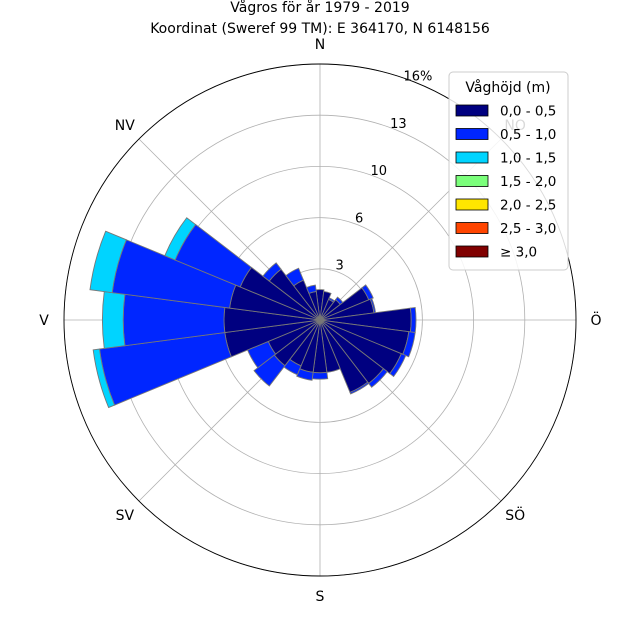 The height and width of the screenshot is (640, 640). I want to click on radial-tick-label-1: 6, so click(359, 218).